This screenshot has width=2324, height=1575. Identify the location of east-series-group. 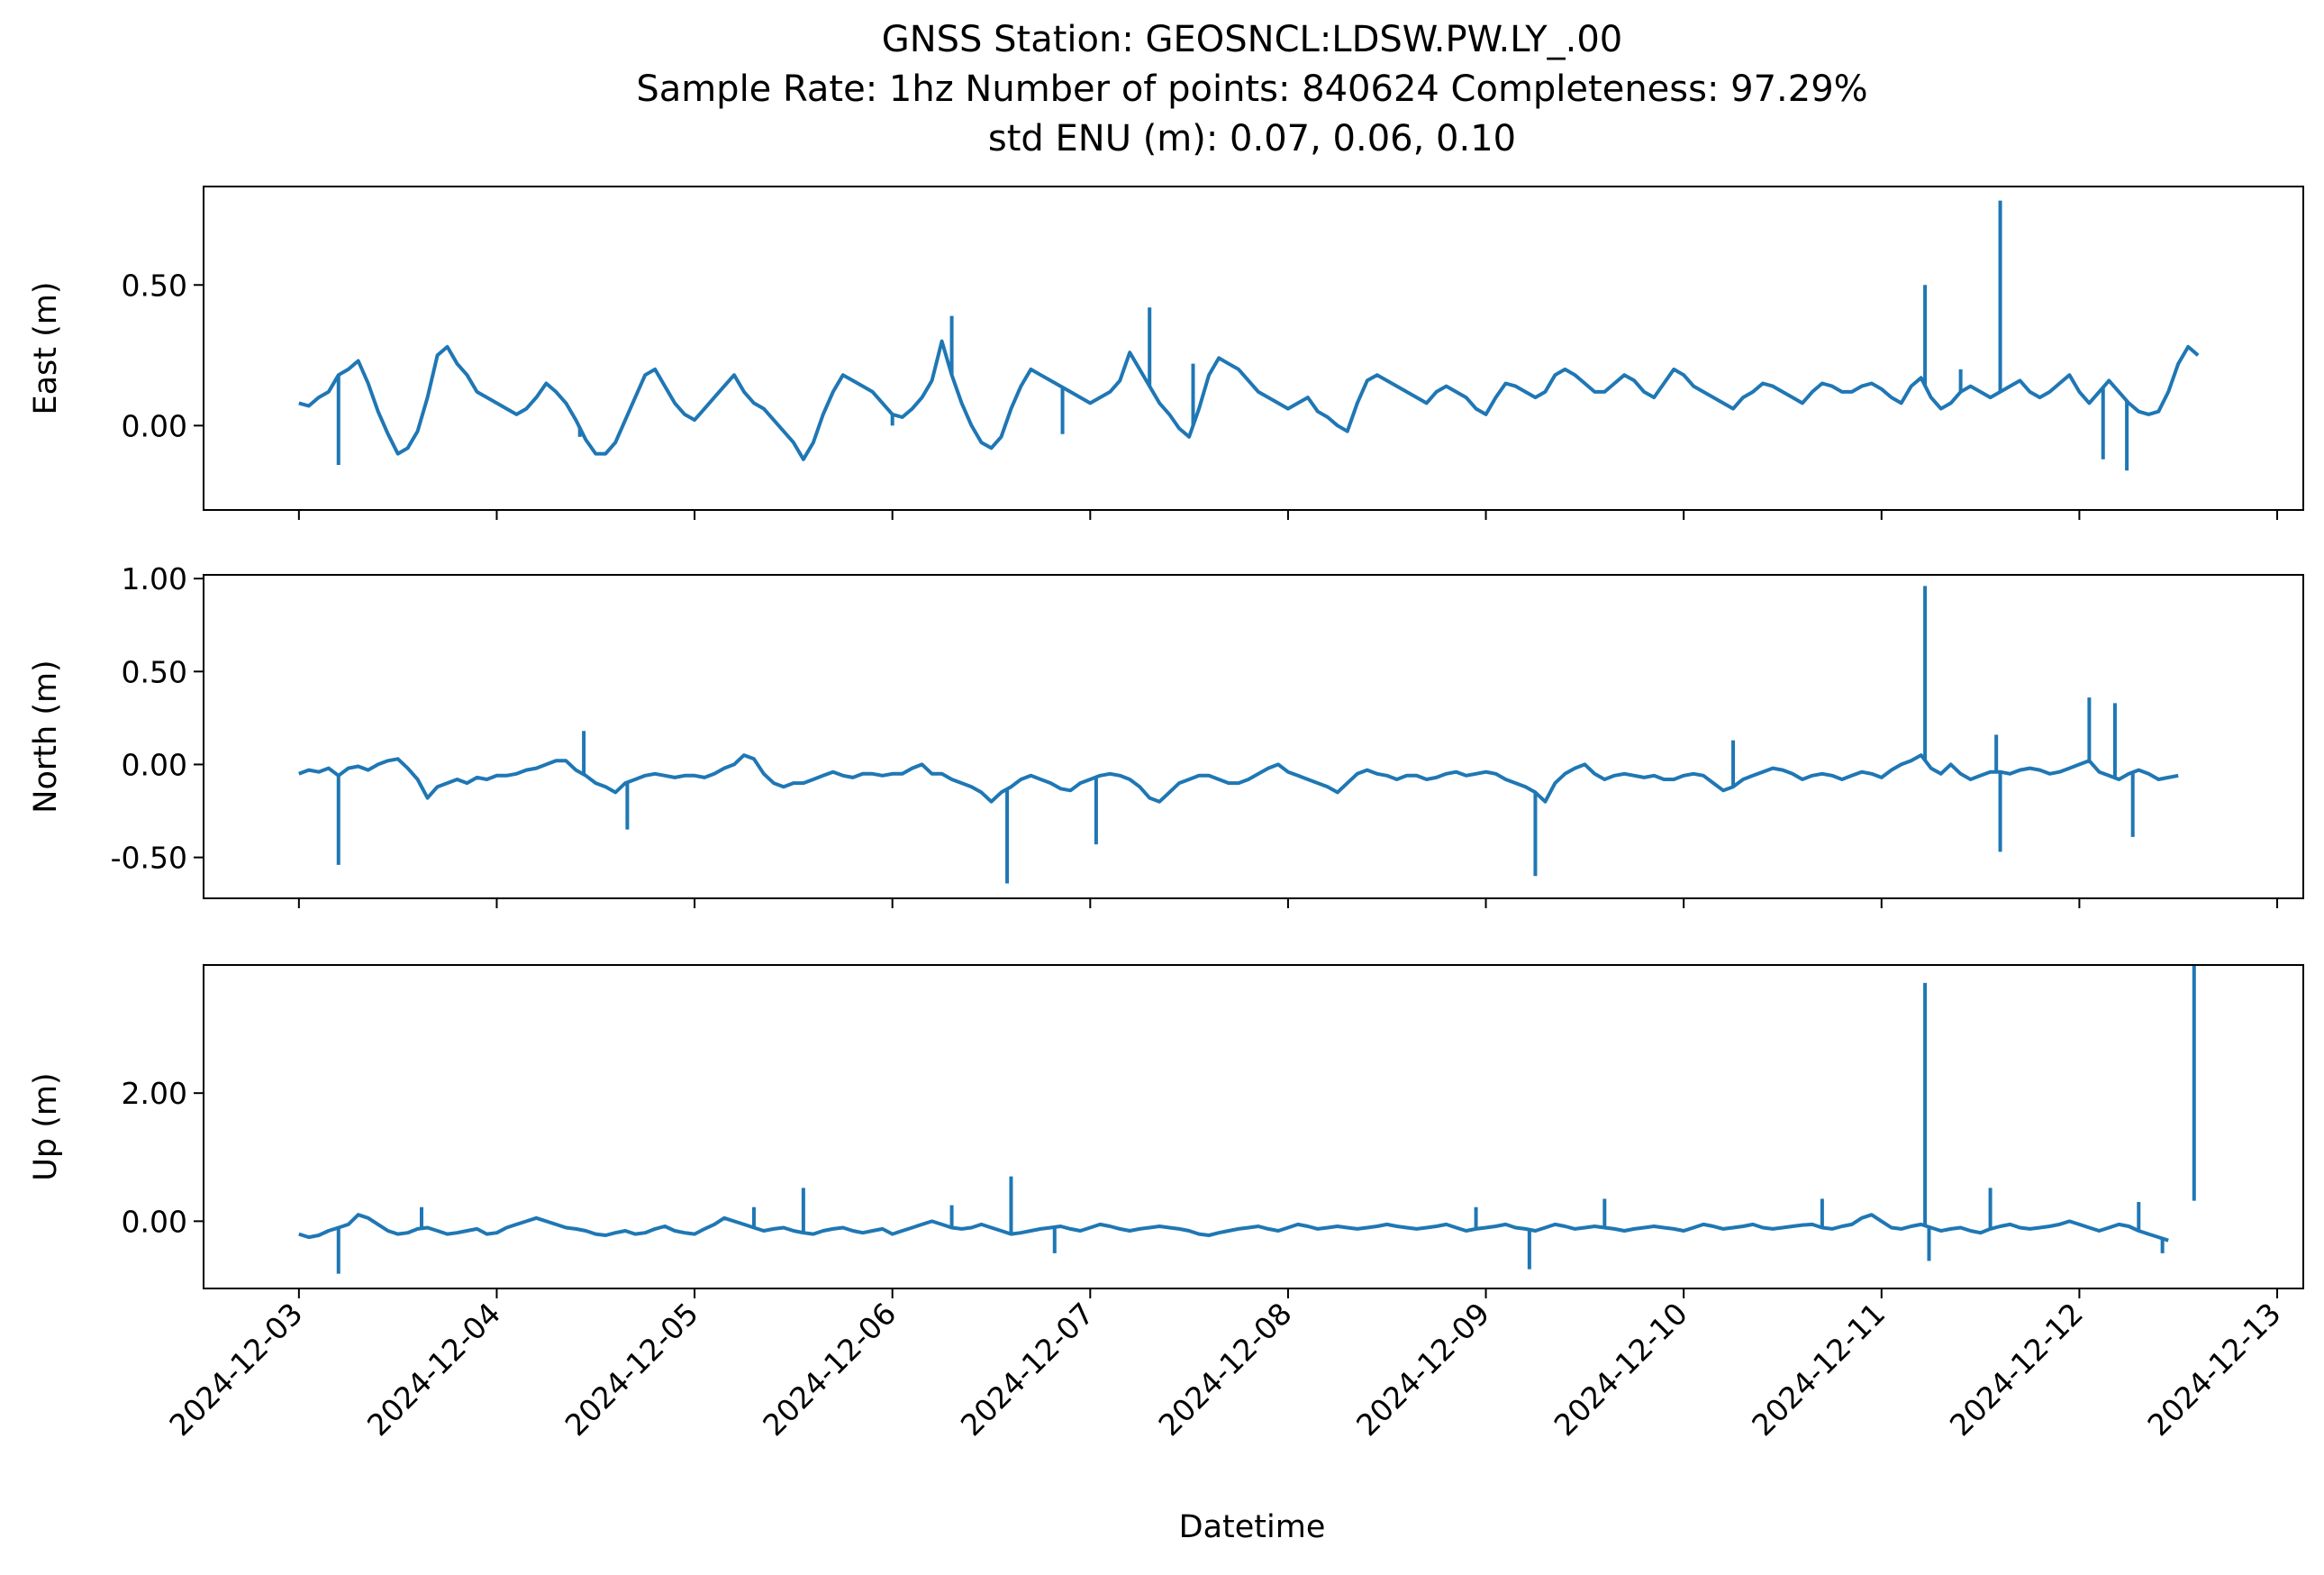
(1249, 335).